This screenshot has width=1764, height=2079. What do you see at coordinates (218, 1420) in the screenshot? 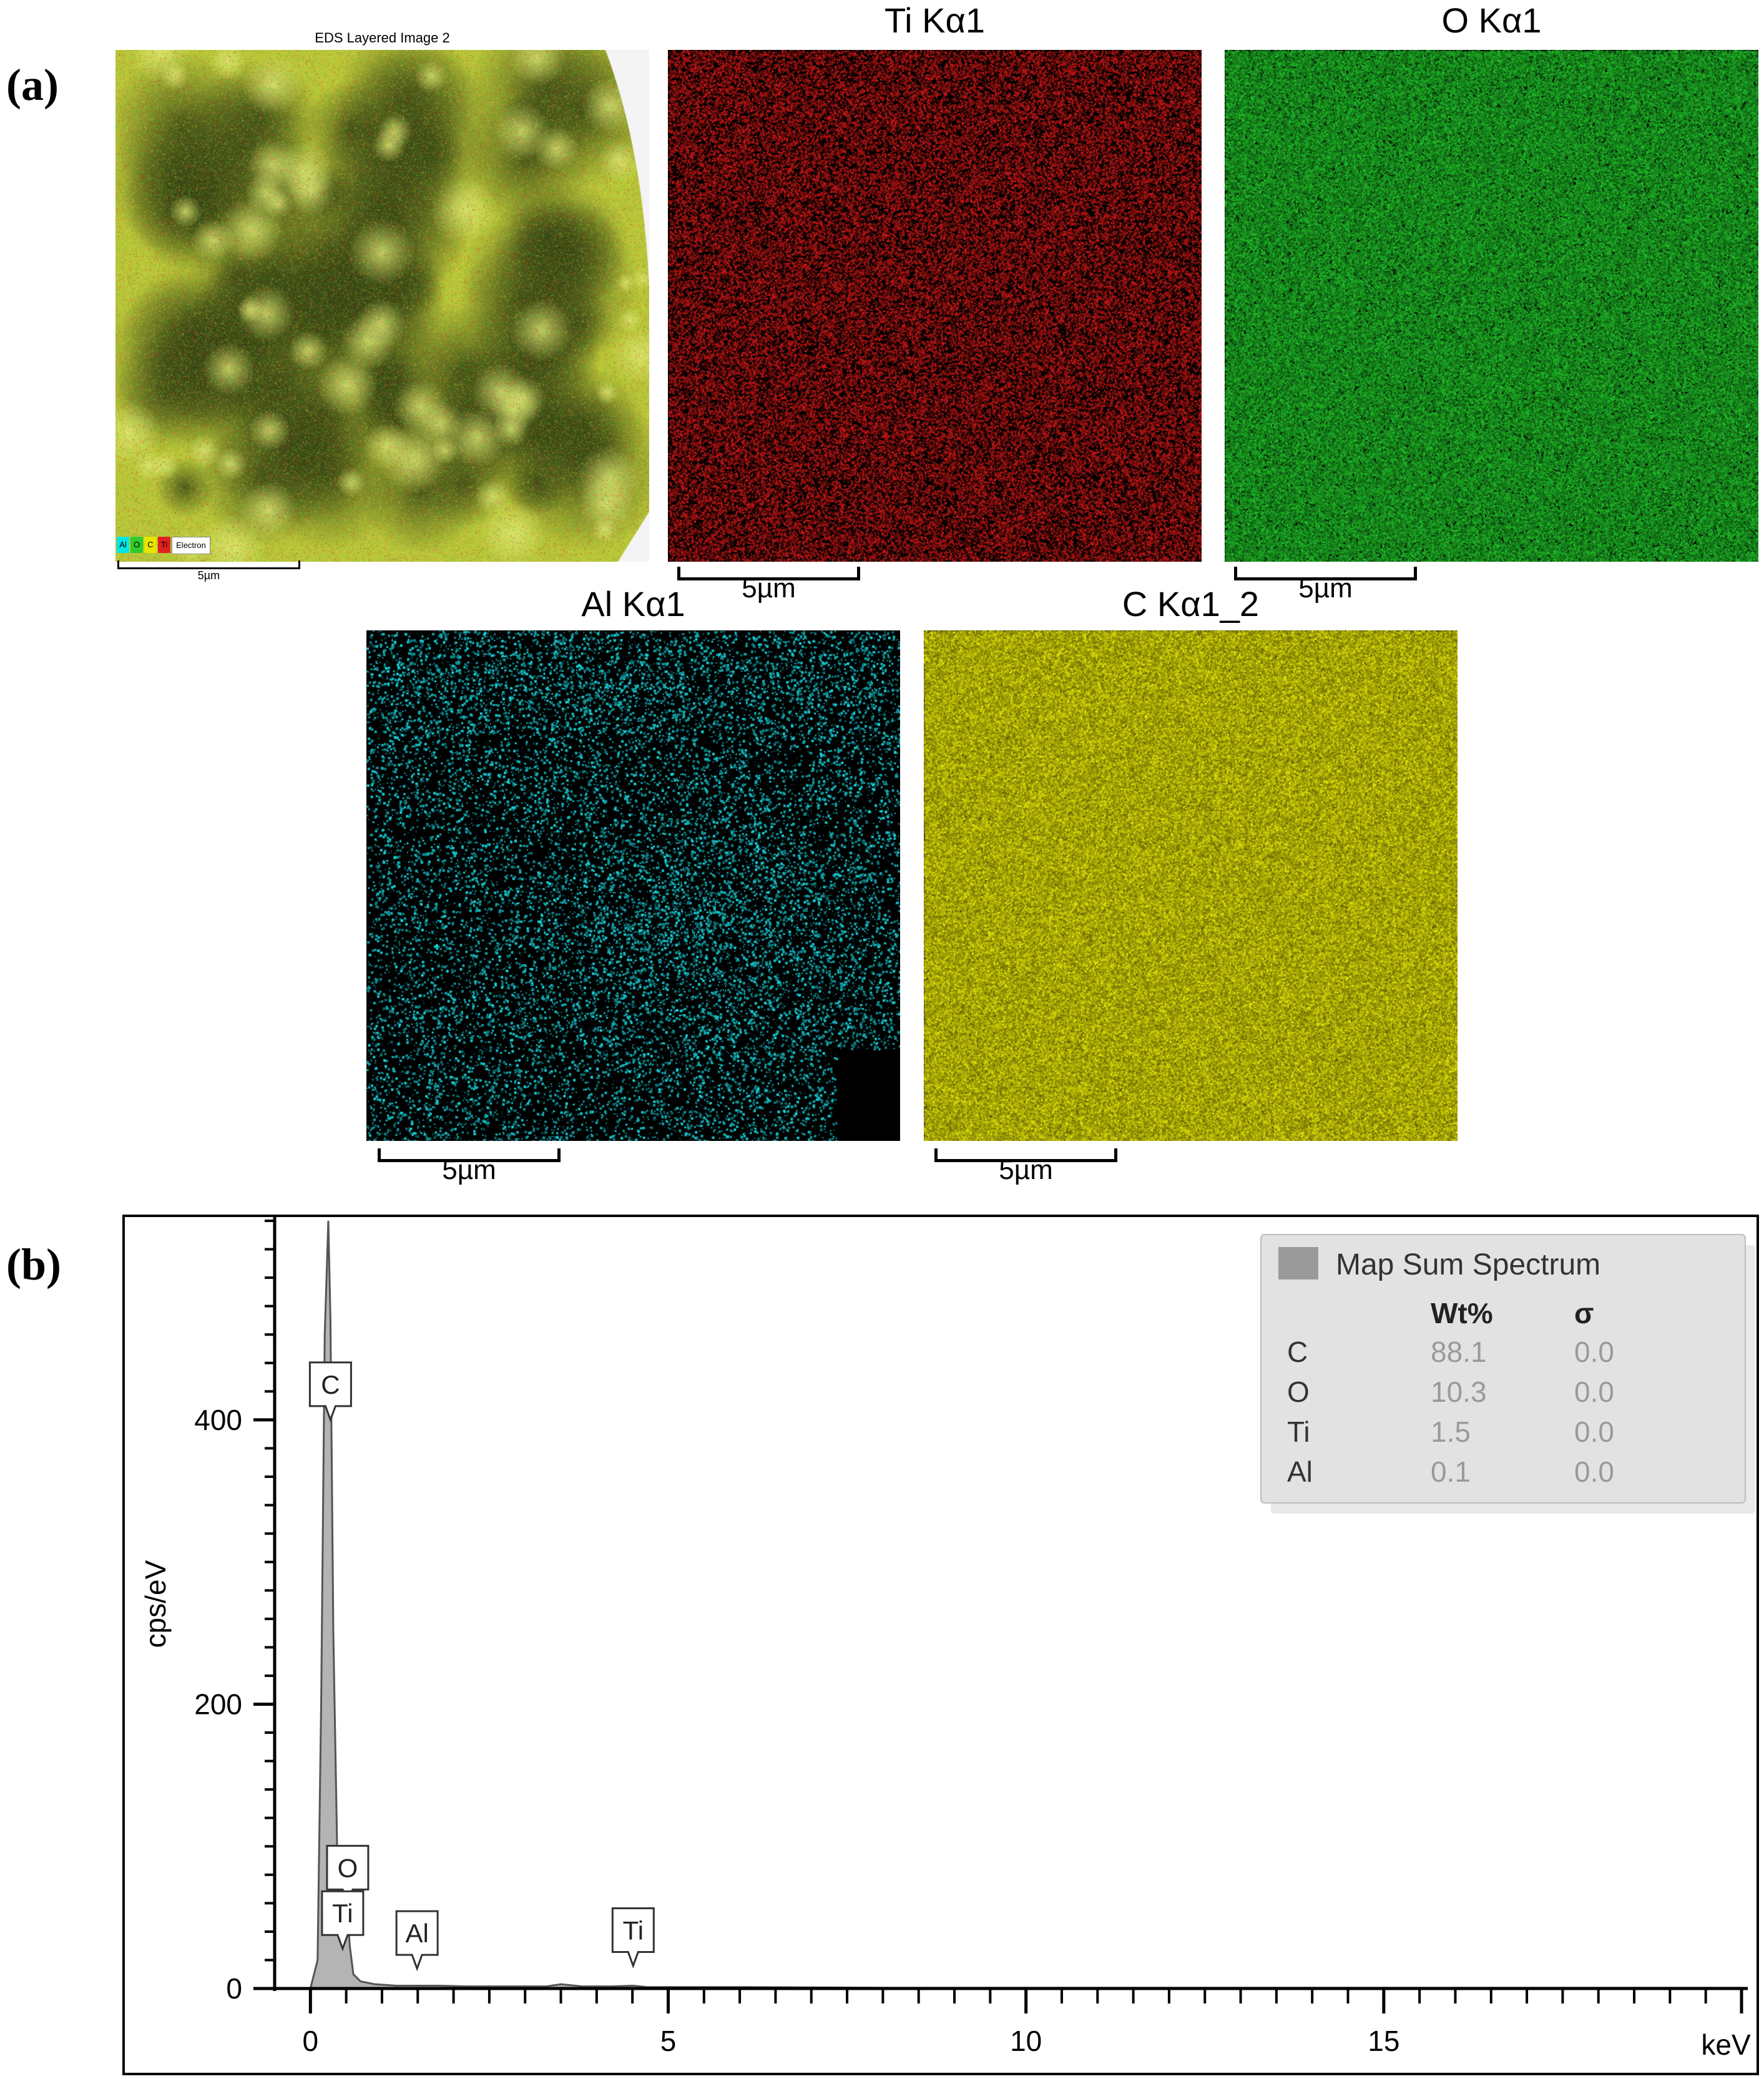
I see `y-tick-label: 400` at bounding box center [218, 1420].